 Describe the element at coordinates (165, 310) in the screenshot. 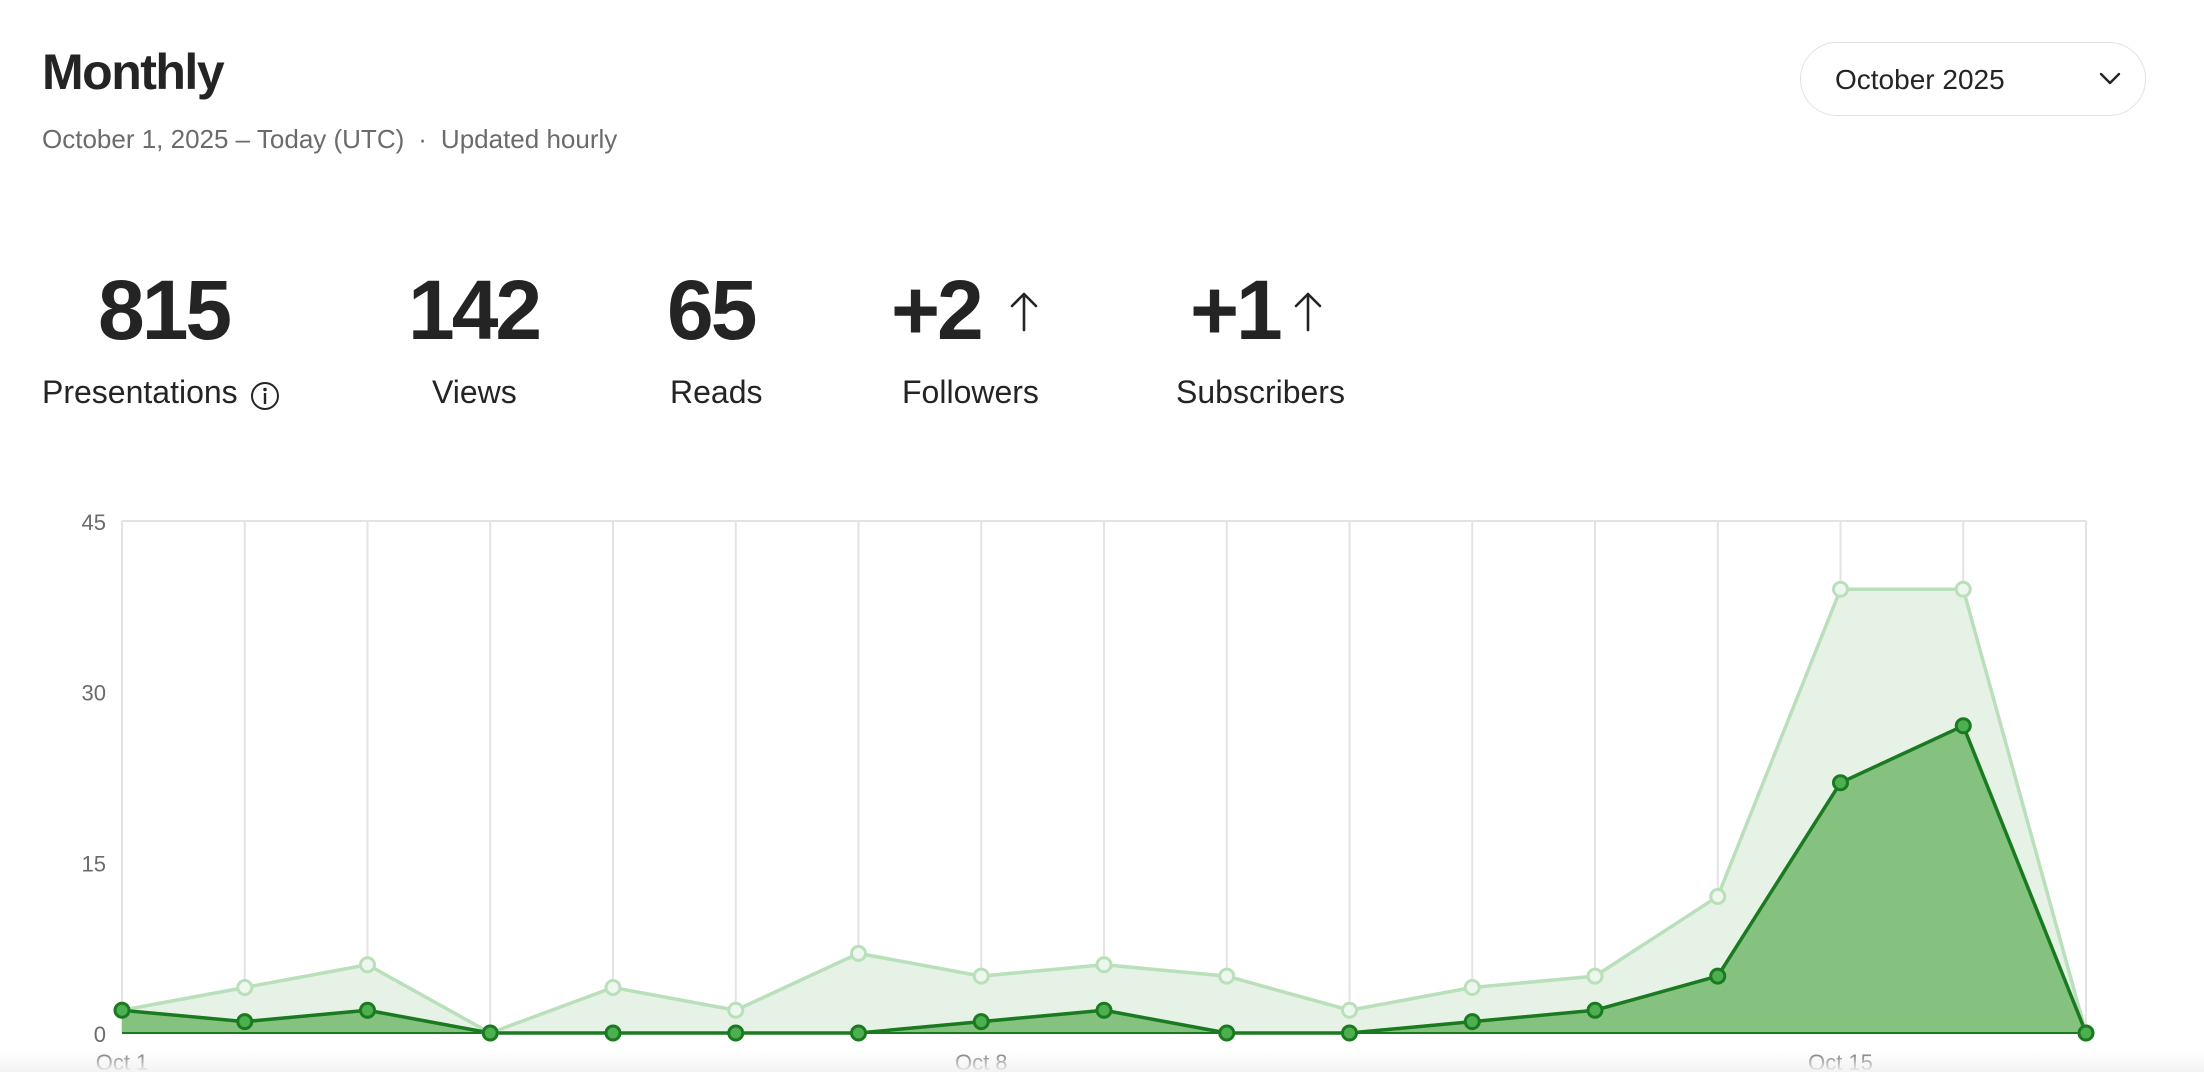

I see `stat-value: 815` at that location.